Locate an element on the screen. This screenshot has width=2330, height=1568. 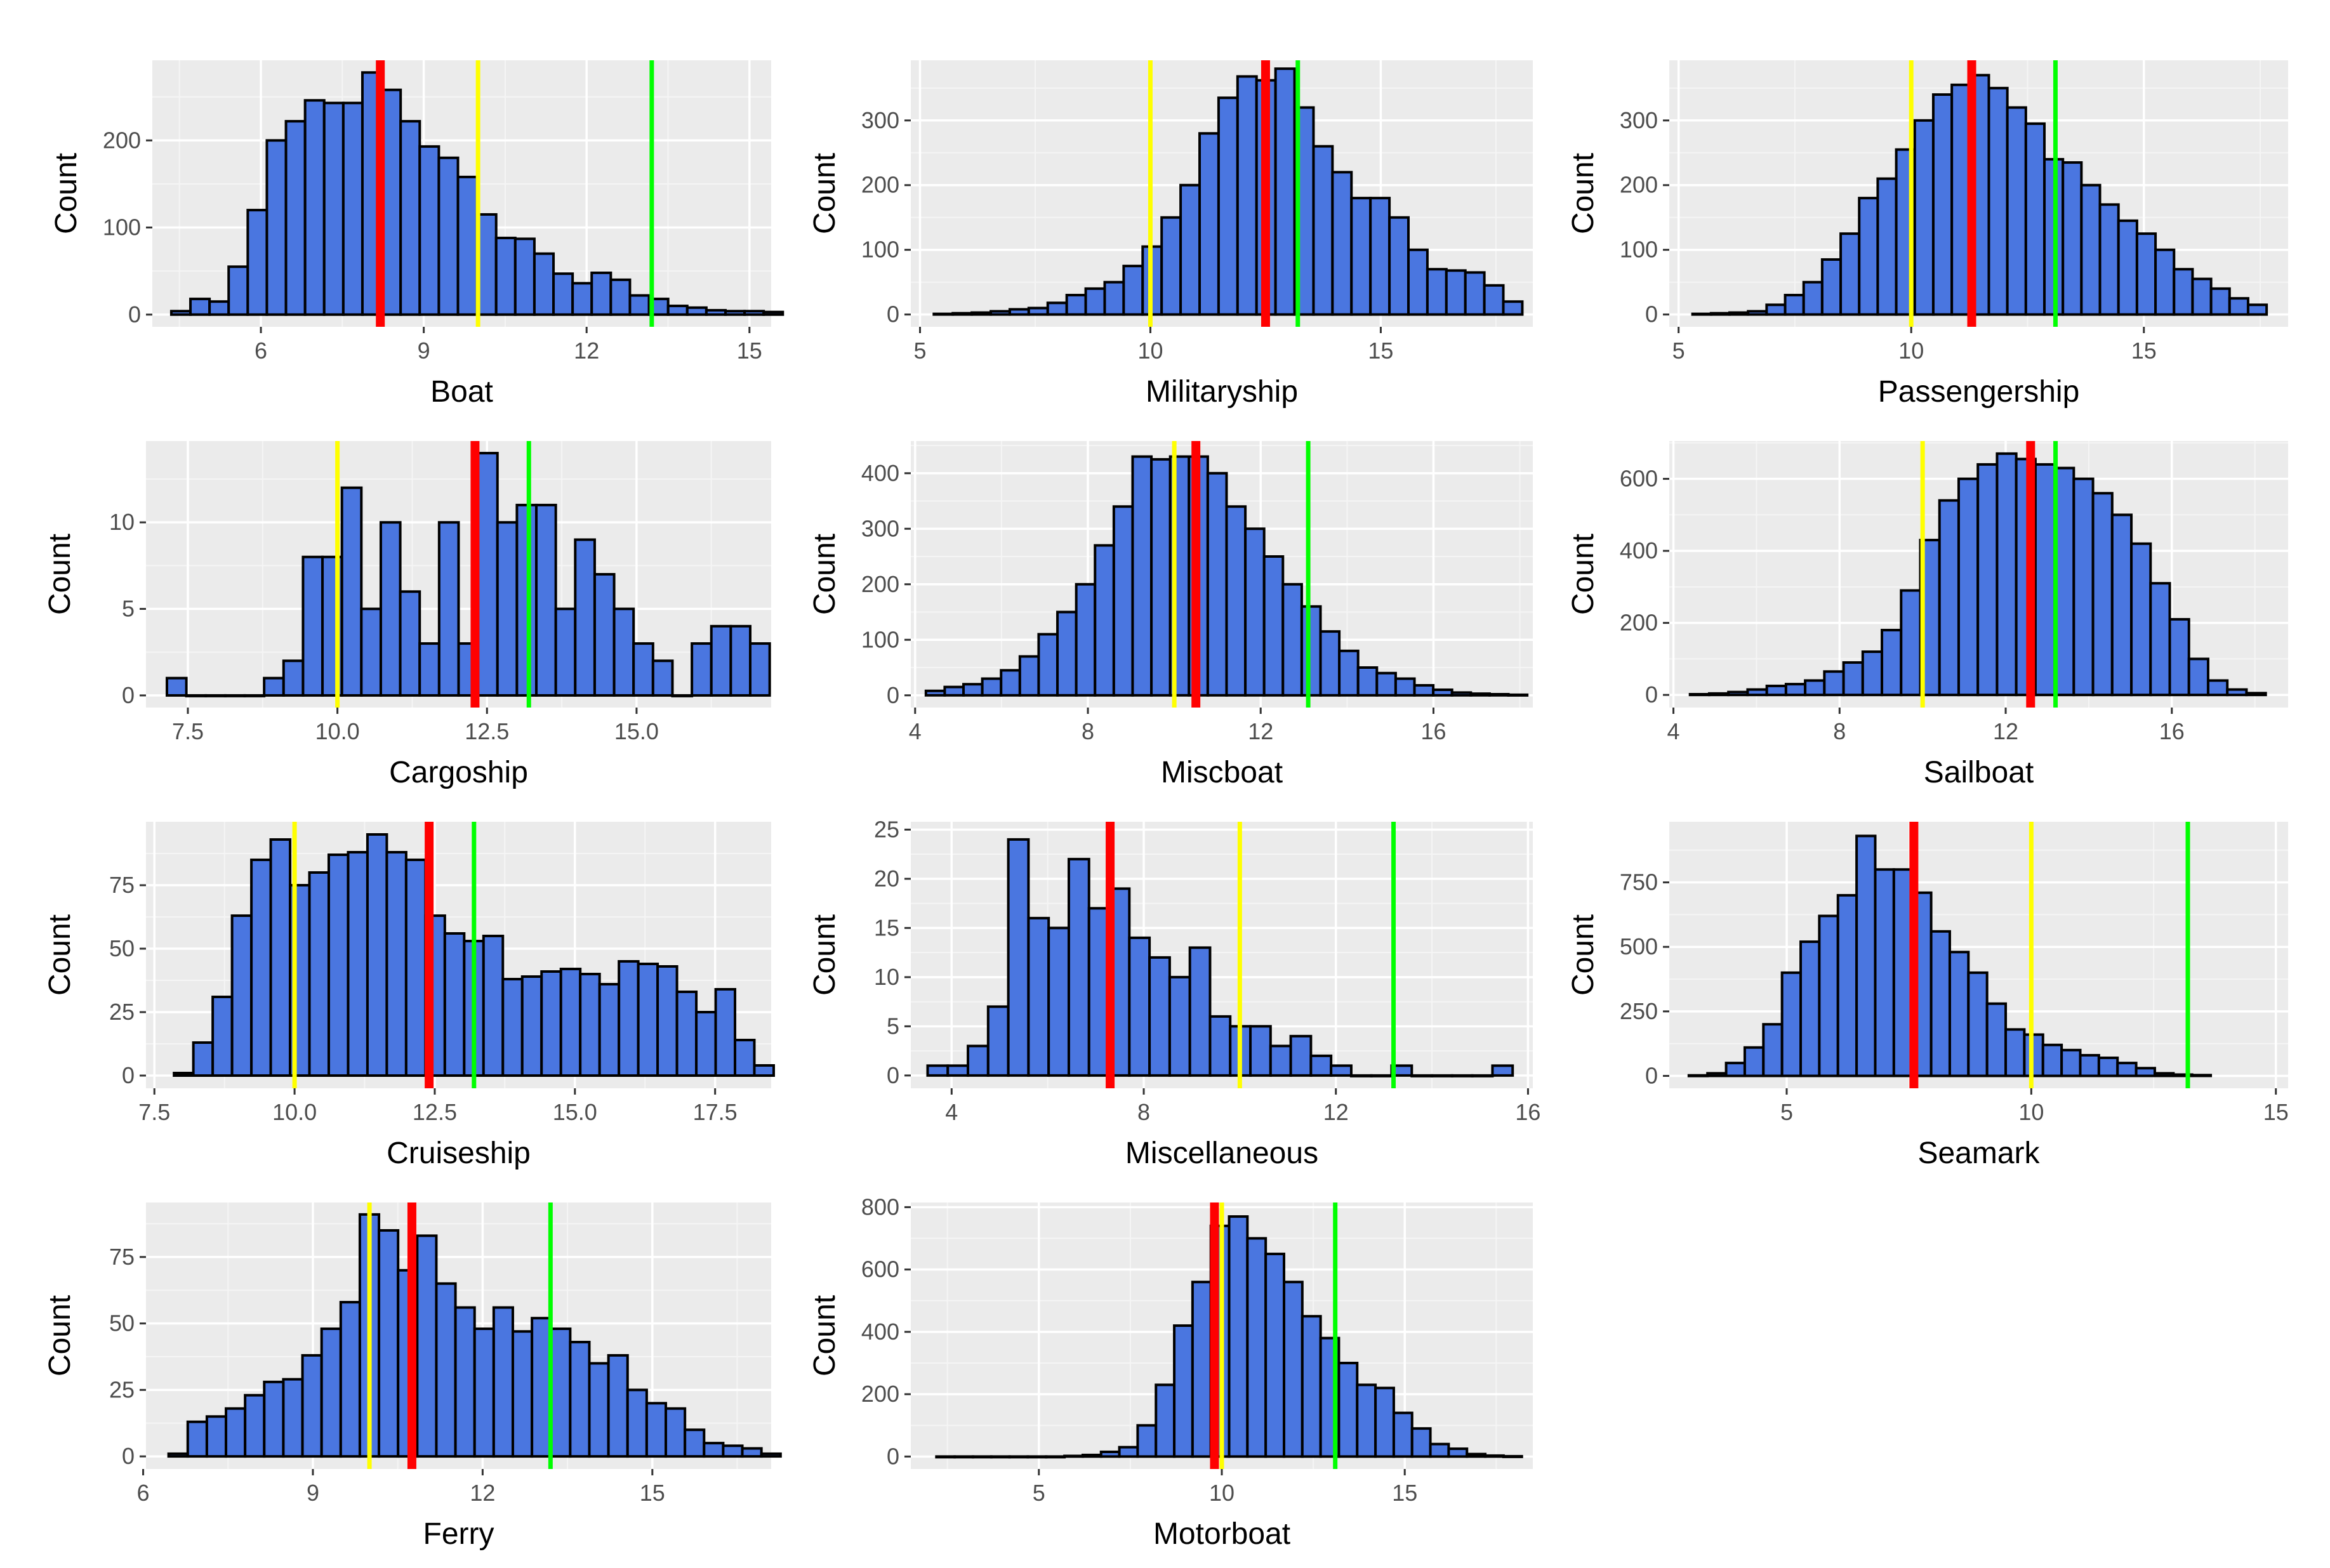
y-tick-label: 5 is located at coordinates (893, 1026).